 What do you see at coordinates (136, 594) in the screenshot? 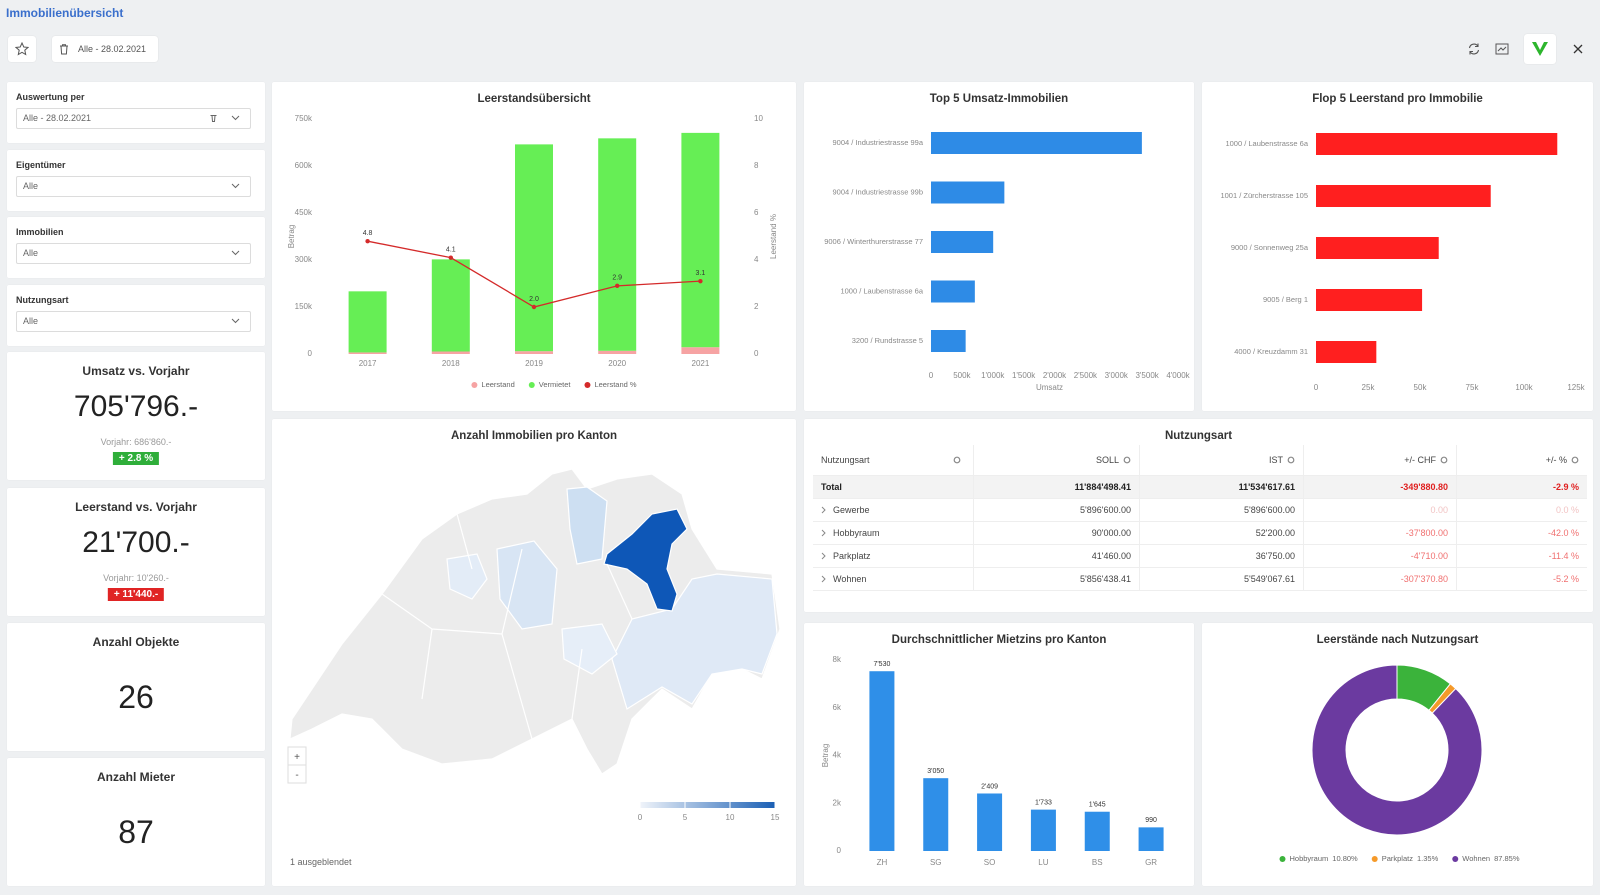
I see `kpi-badge: + 11'440.-` at bounding box center [136, 594].